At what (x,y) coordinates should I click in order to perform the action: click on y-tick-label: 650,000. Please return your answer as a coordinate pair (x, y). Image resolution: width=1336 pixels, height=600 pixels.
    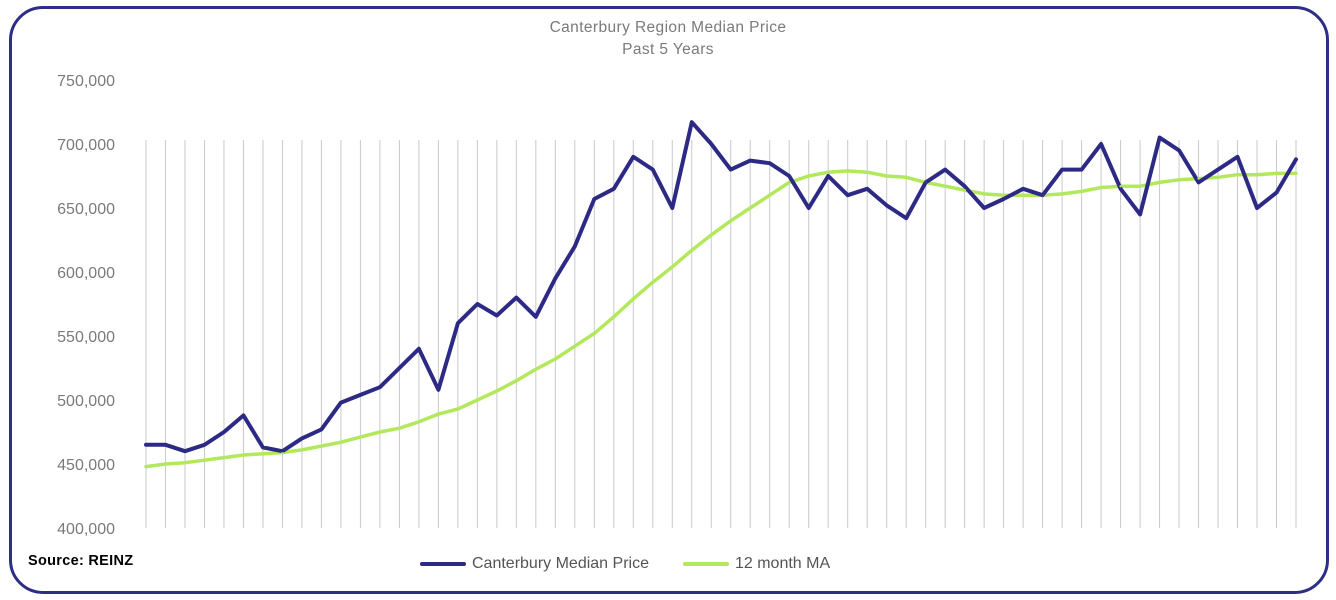
    Looking at the image, I should click on (86, 209).